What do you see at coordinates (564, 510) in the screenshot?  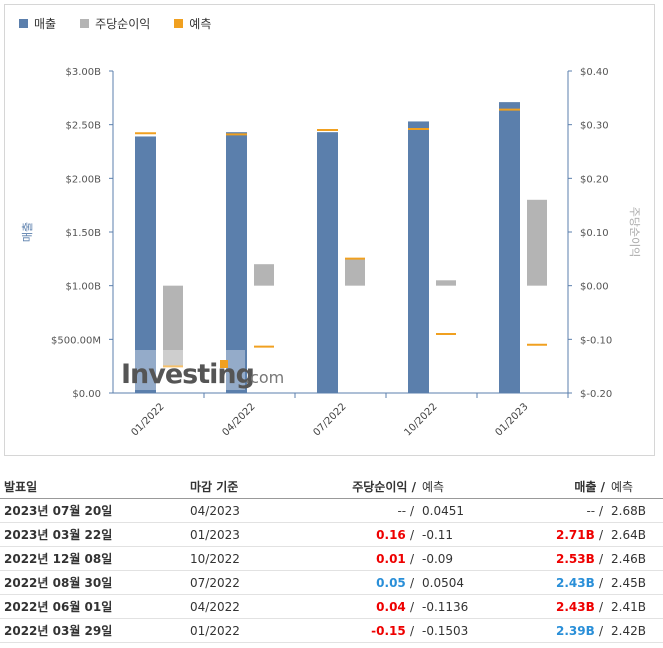 I see `revenue-cell: -- /` at bounding box center [564, 510].